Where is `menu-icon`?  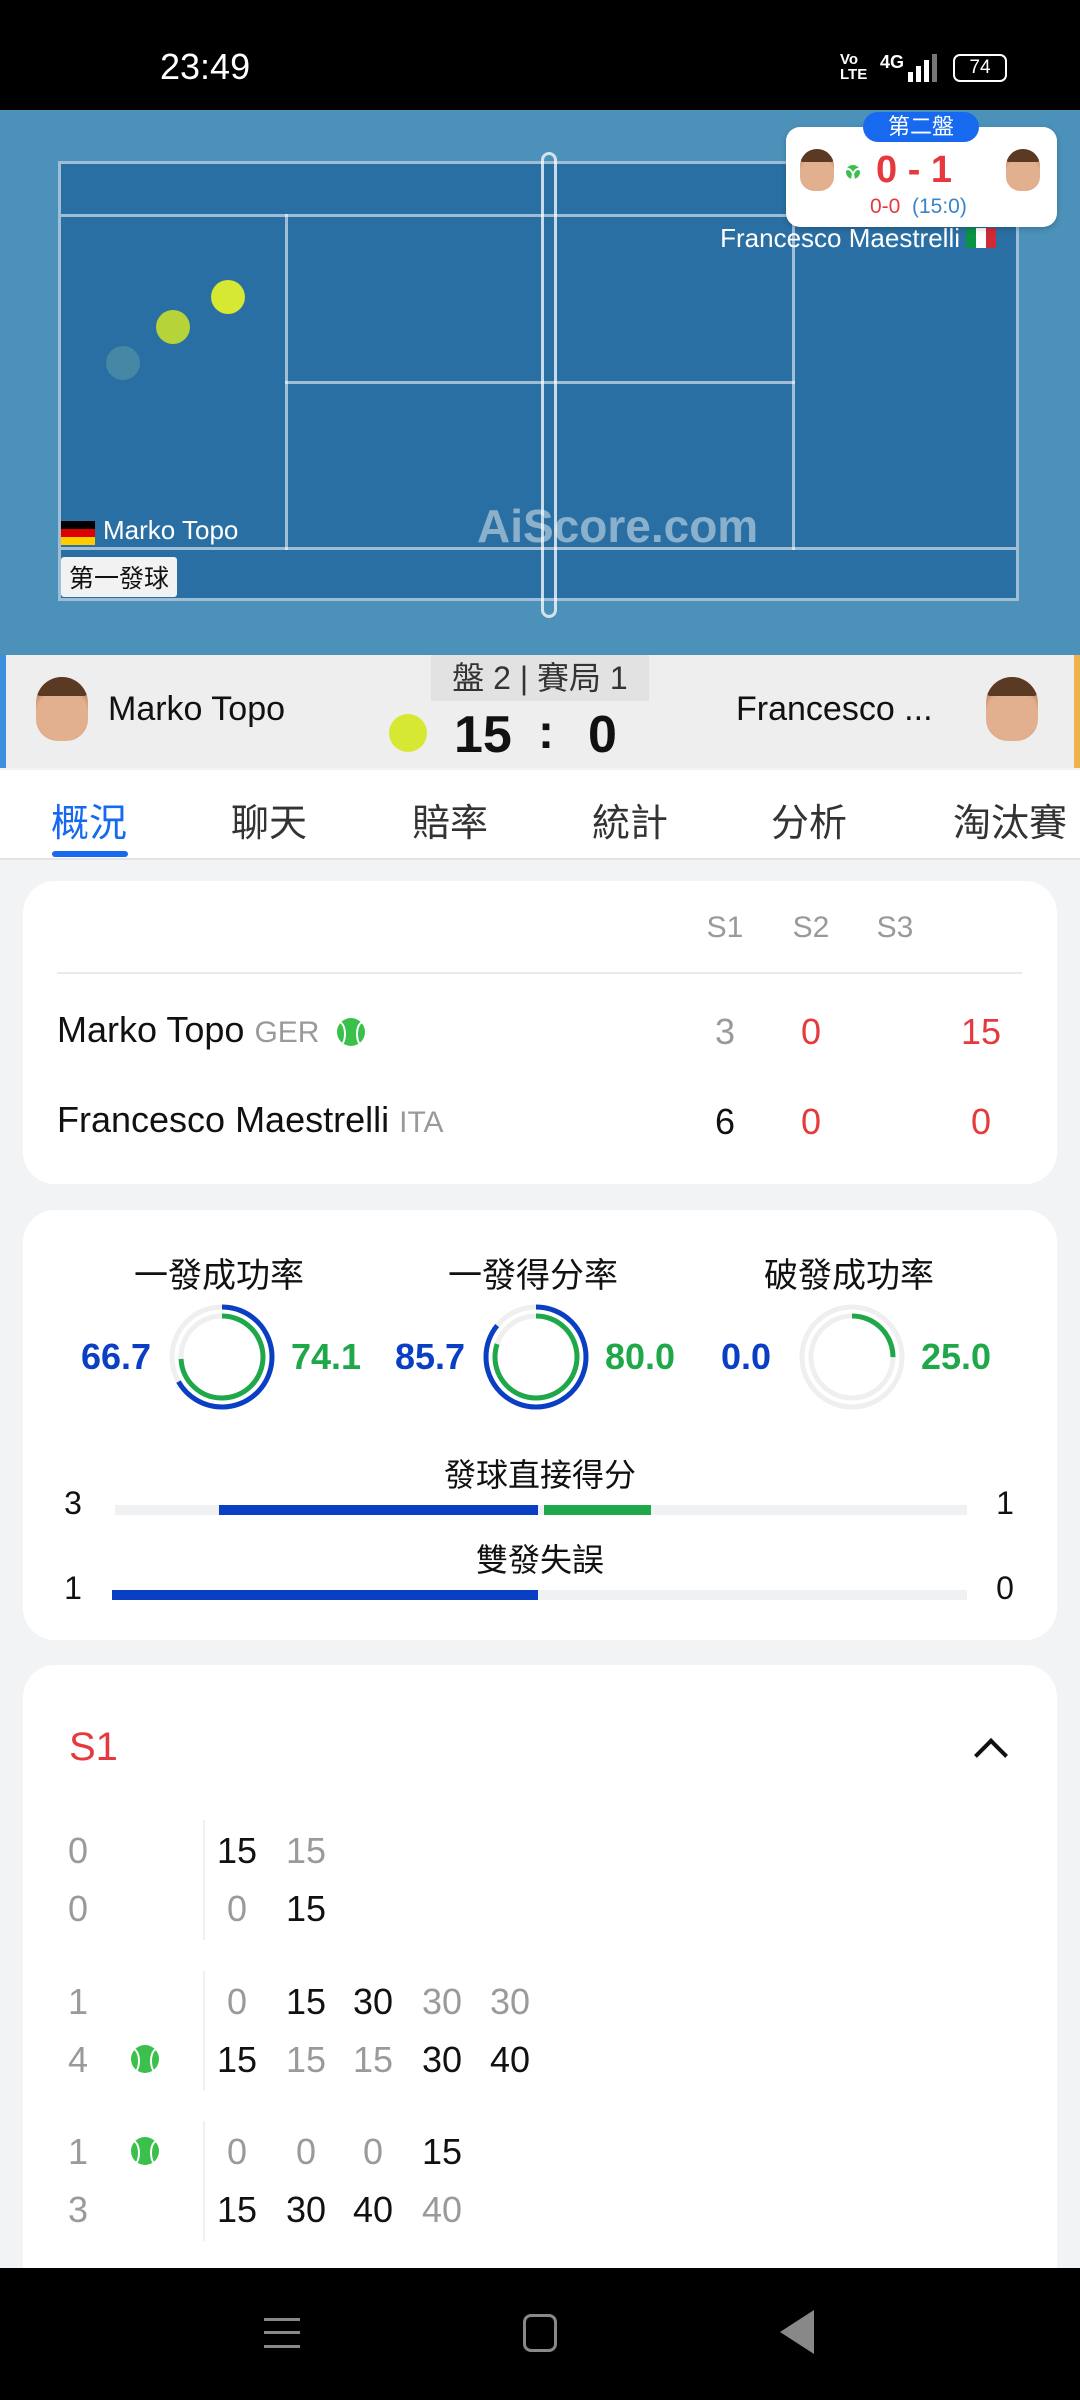 menu-icon is located at coordinates (282, 2333).